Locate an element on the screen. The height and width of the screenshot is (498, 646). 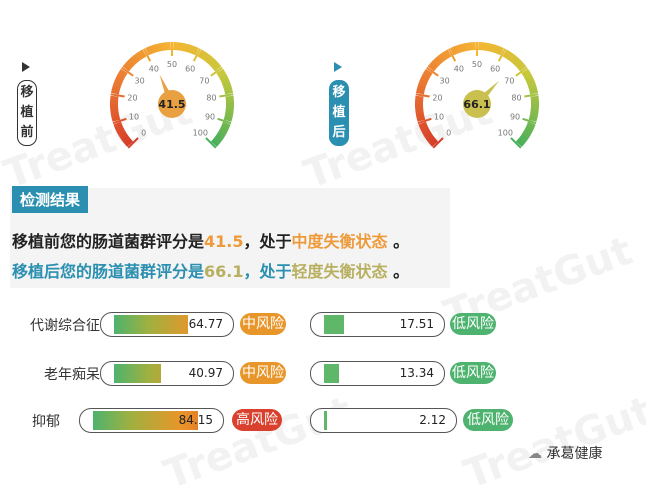
brand: ☁ 承葛健康 is located at coordinates (565, 453).